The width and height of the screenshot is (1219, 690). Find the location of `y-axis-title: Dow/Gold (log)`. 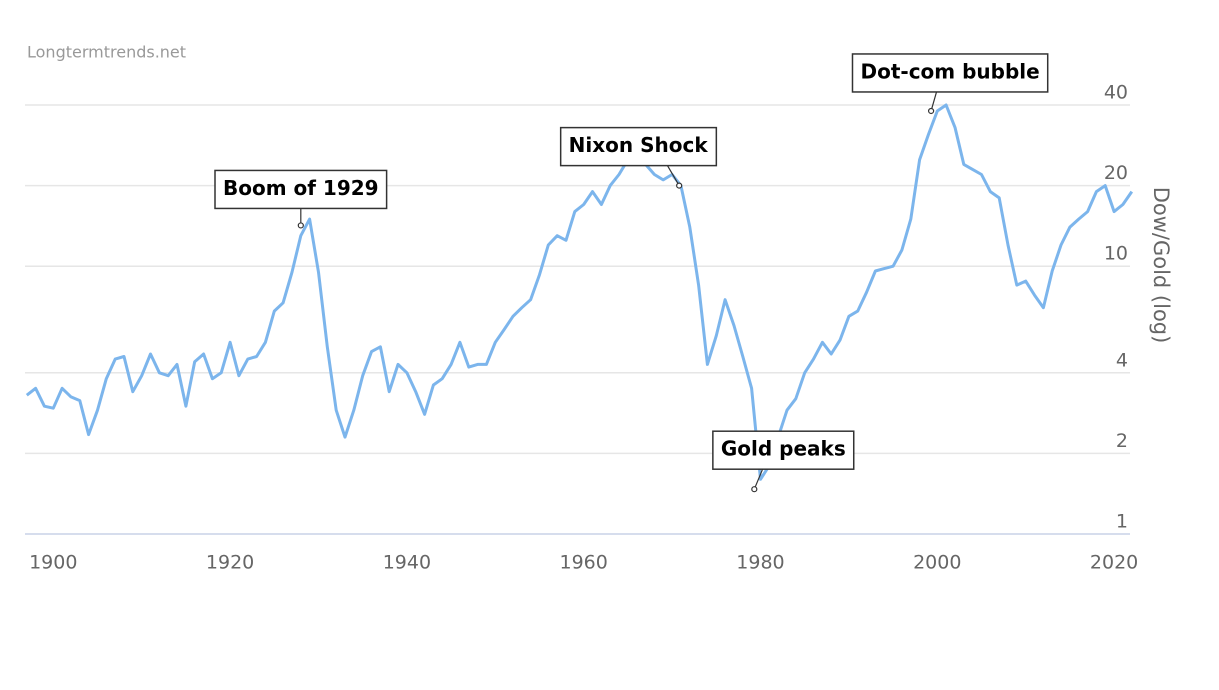

y-axis-title: Dow/Gold (log) is located at coordinates (1161, 265).